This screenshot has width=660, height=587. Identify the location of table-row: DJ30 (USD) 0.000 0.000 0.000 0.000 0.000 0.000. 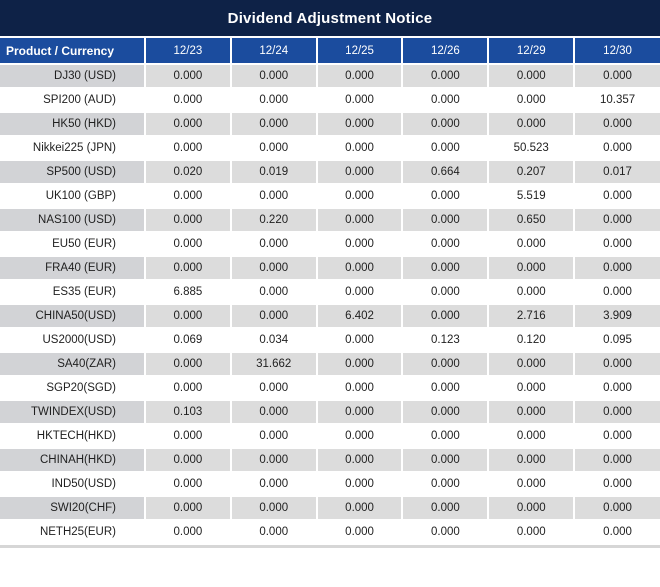
(330, 76).